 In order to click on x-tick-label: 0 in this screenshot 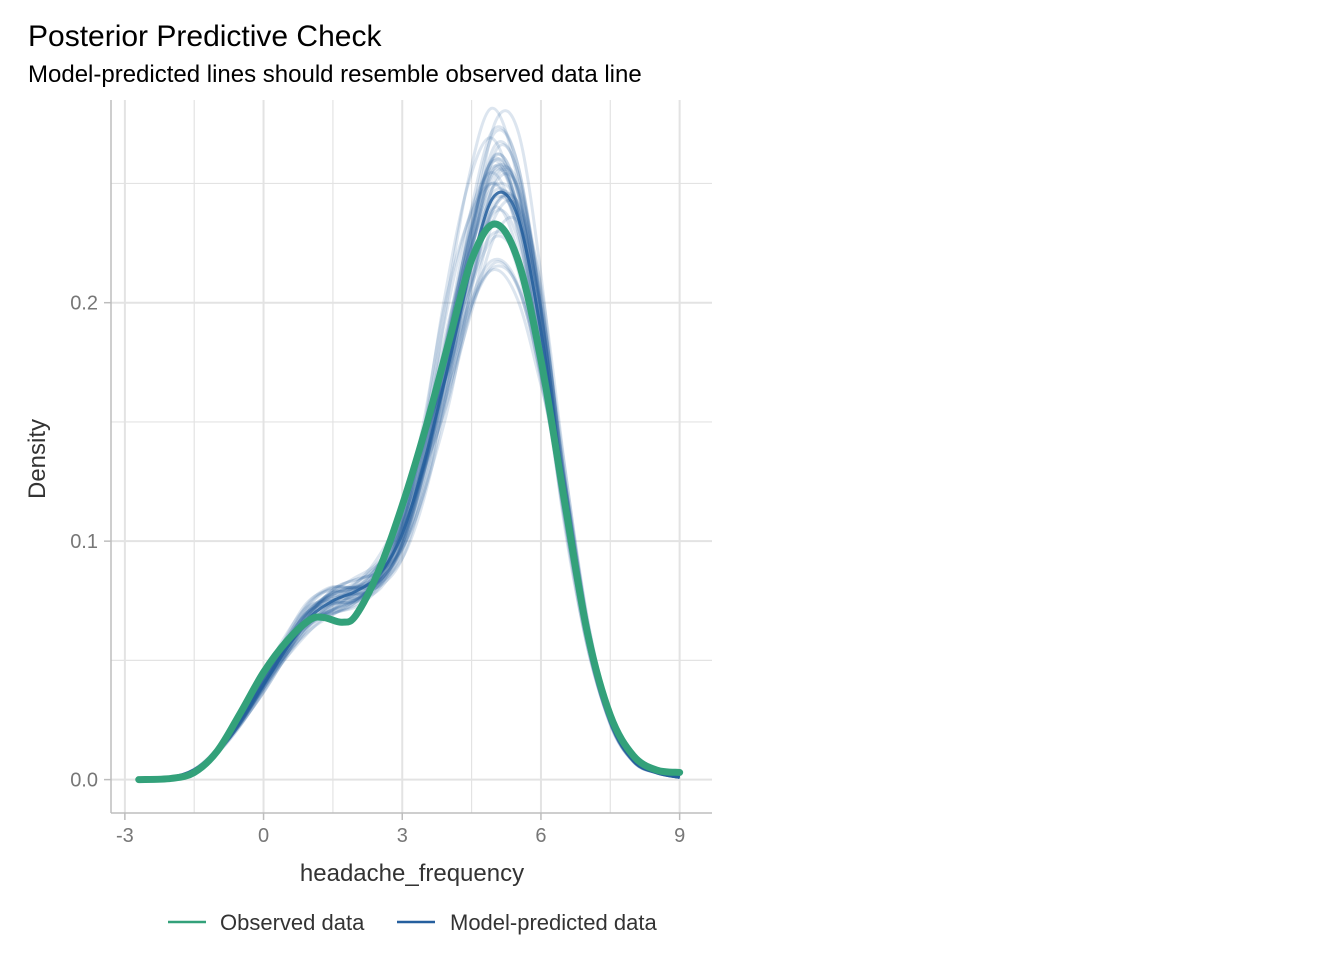, I will do `click(263, 836)`.